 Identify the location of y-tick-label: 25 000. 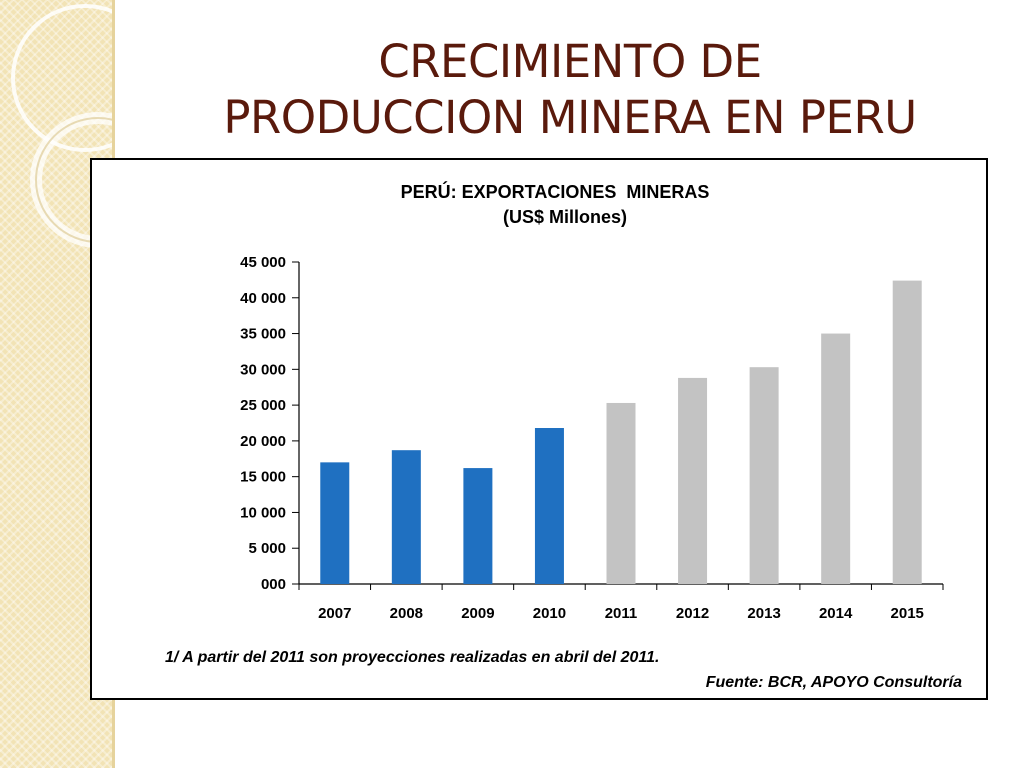
(263, 405).